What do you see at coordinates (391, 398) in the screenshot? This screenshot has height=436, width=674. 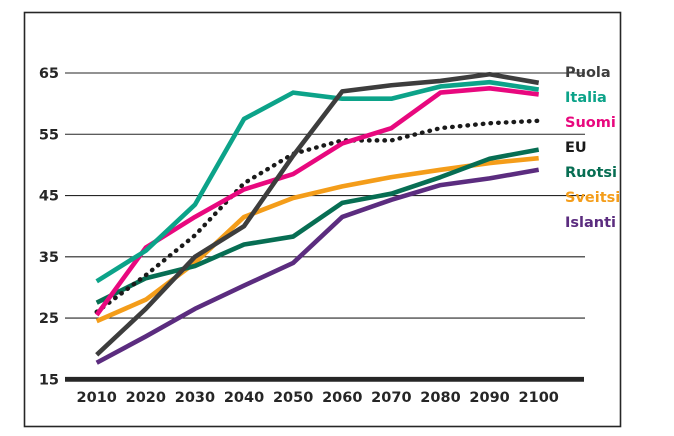 I see `x-tick-label-2070: 2070` at bounding box center [391, 398].